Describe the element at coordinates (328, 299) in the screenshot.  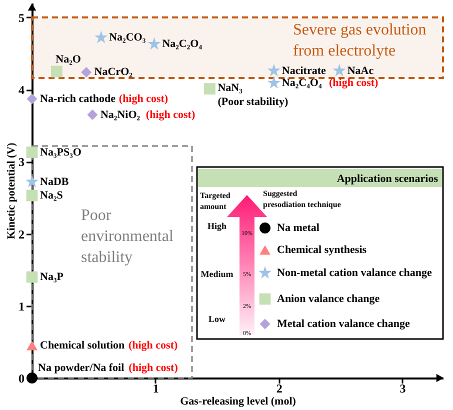
I see `legend-label: Anion valance change` at that location.